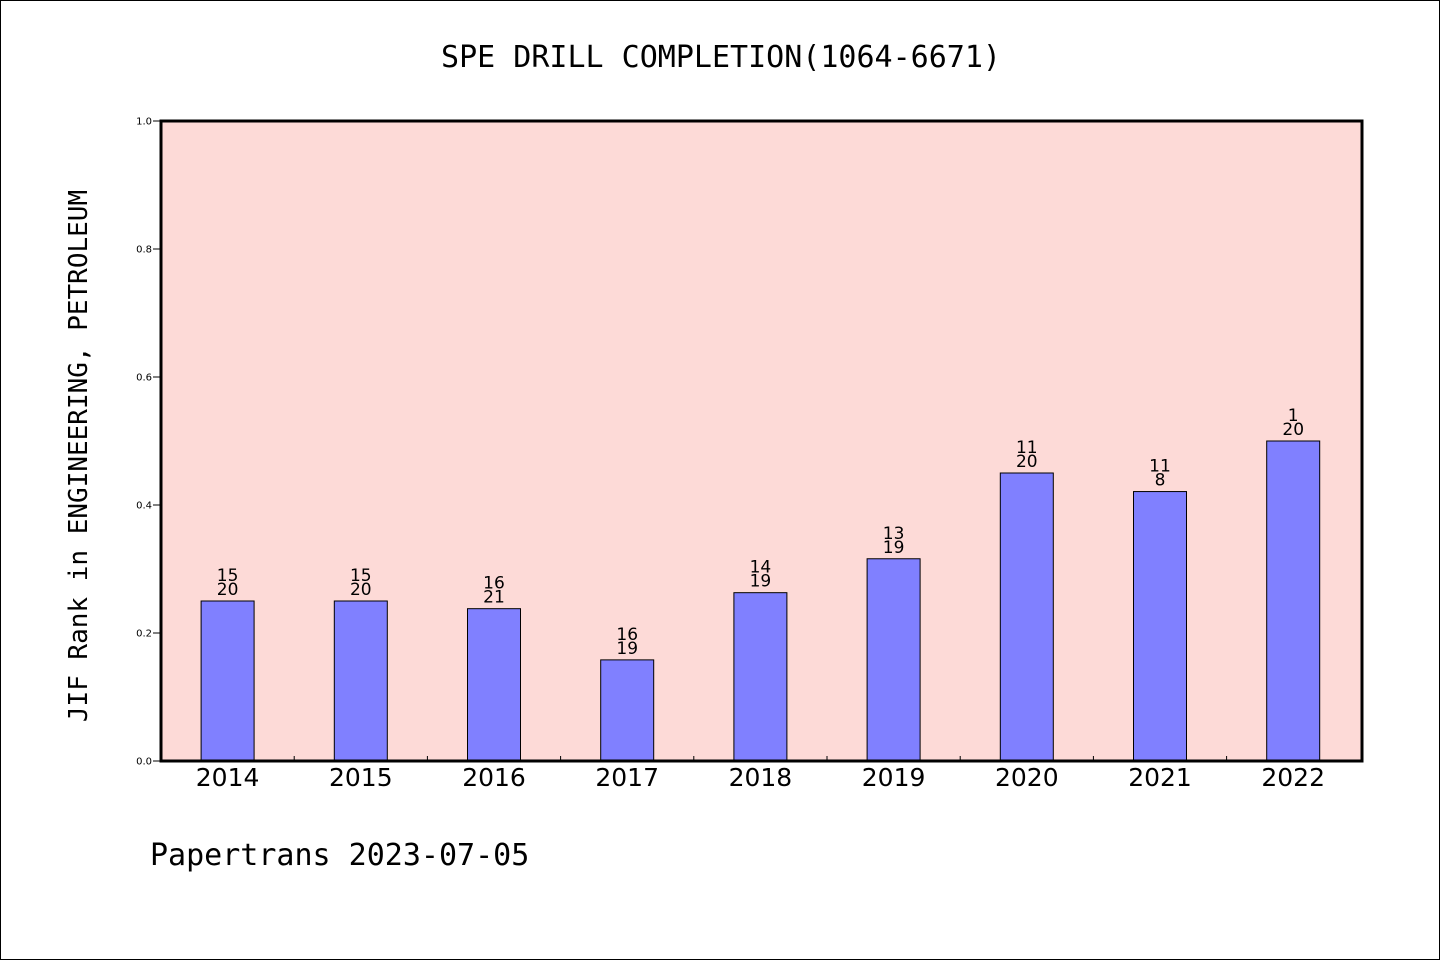 The height and width of the screenshot is (961, 1440). Describe the element at coordinates (721, 57) in the screenshot. I see `chart-title: SPE DRILL COMPLETION(1064-6671)` at that location.